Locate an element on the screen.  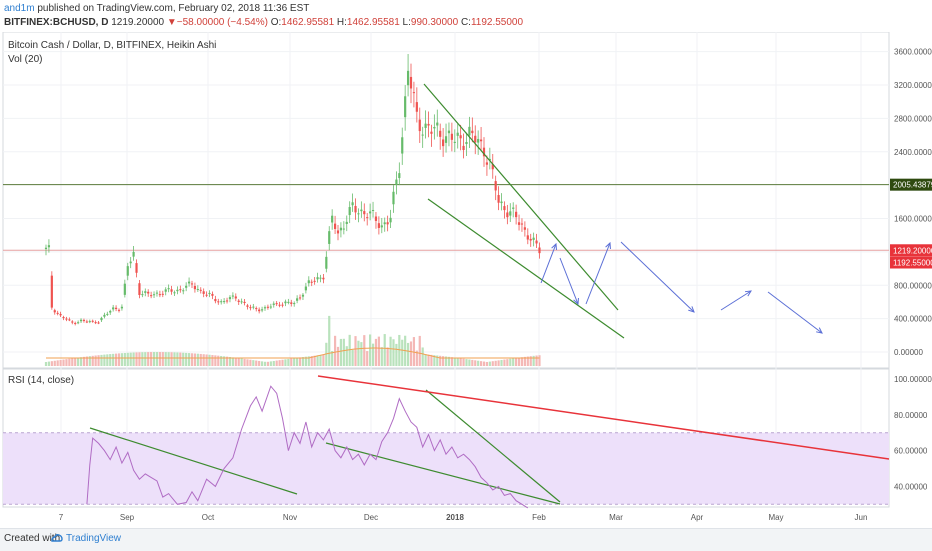
rsi-tick-label: 80.00000 is located at coordinates (911, 415).